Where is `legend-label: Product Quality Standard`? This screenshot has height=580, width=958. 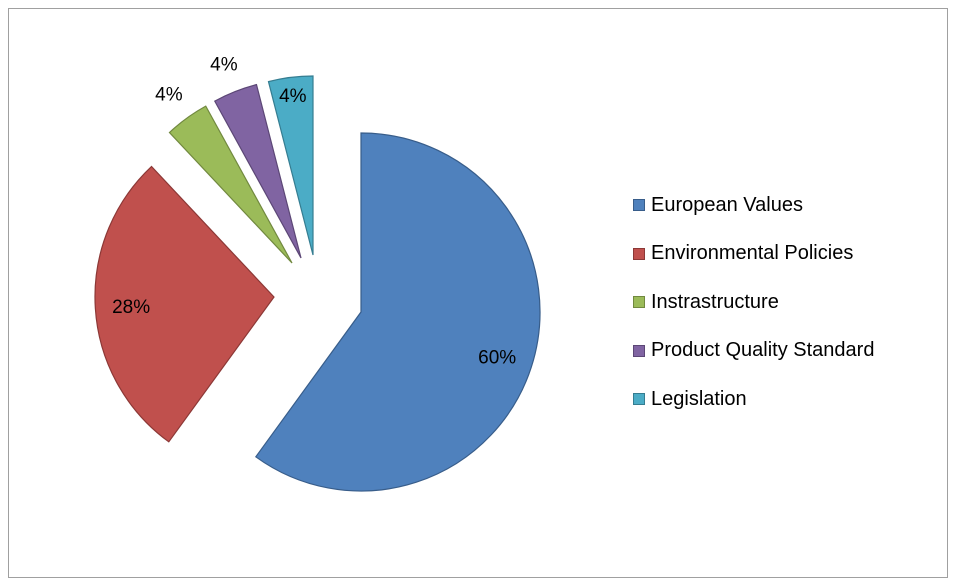 legend-label: Product Quality Standard is located at coordinates (763, 350).